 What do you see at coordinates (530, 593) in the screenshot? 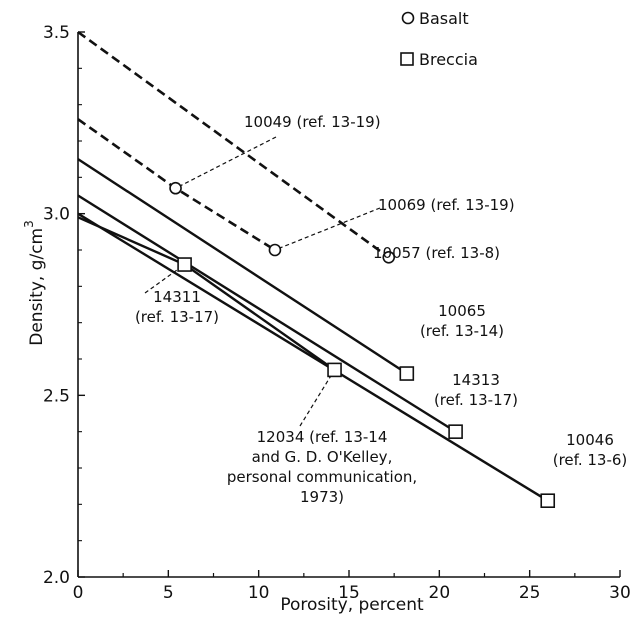
I see `x-tick-label: 25` at bounding box center [530, 593].